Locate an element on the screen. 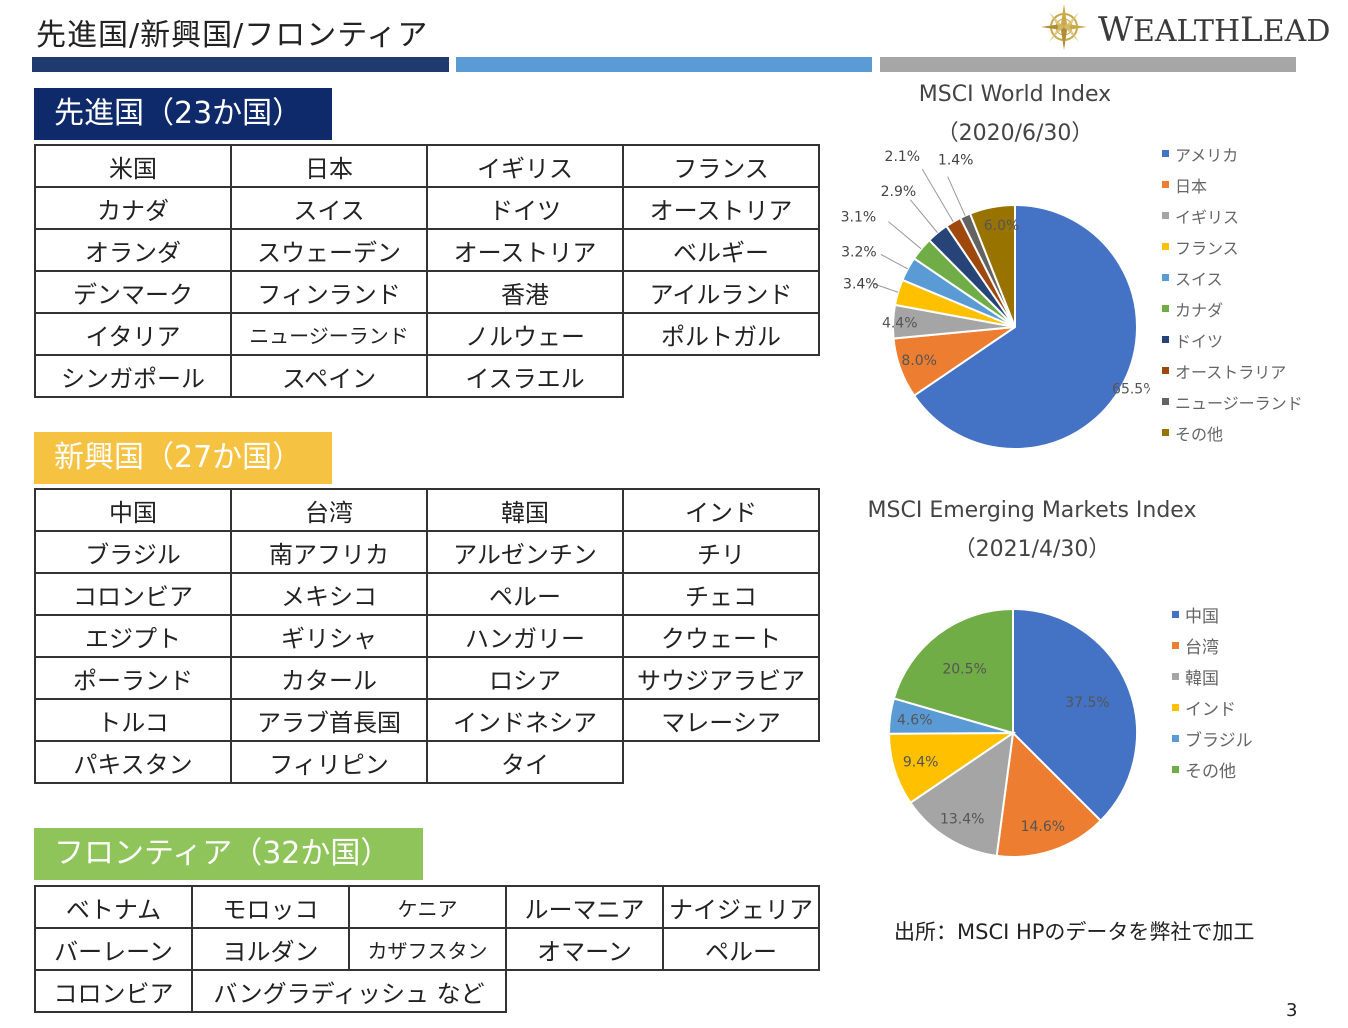  country-cell: 南アフリカ is located at coordinates (329, 552).